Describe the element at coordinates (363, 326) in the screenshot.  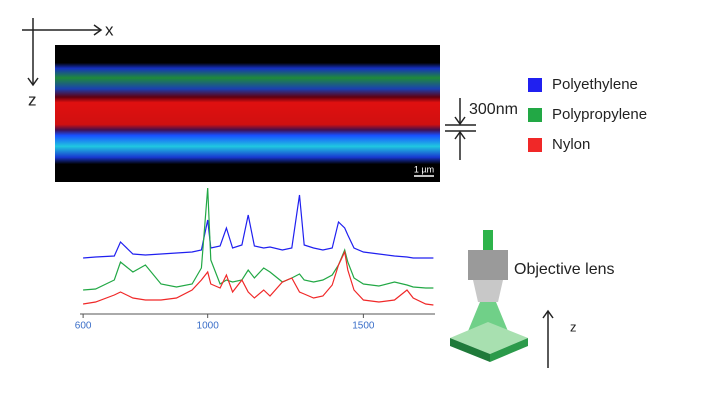
I see `x-tick-label: 1500` at that location.